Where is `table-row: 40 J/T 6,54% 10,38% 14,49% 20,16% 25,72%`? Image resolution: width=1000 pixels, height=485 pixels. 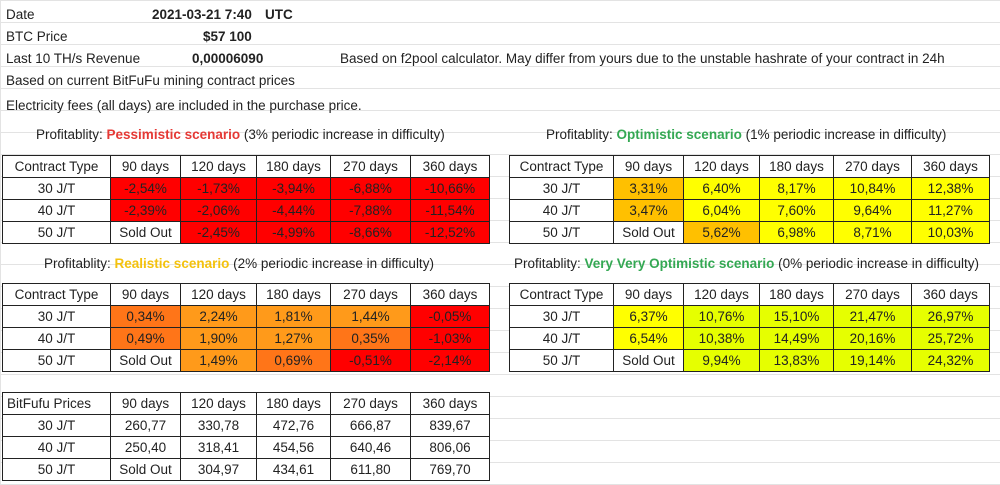
table-row: 40 J/T 6,54% 10,38% 14,49% 20,16% 25,72% is located at coordinates (749, 338).